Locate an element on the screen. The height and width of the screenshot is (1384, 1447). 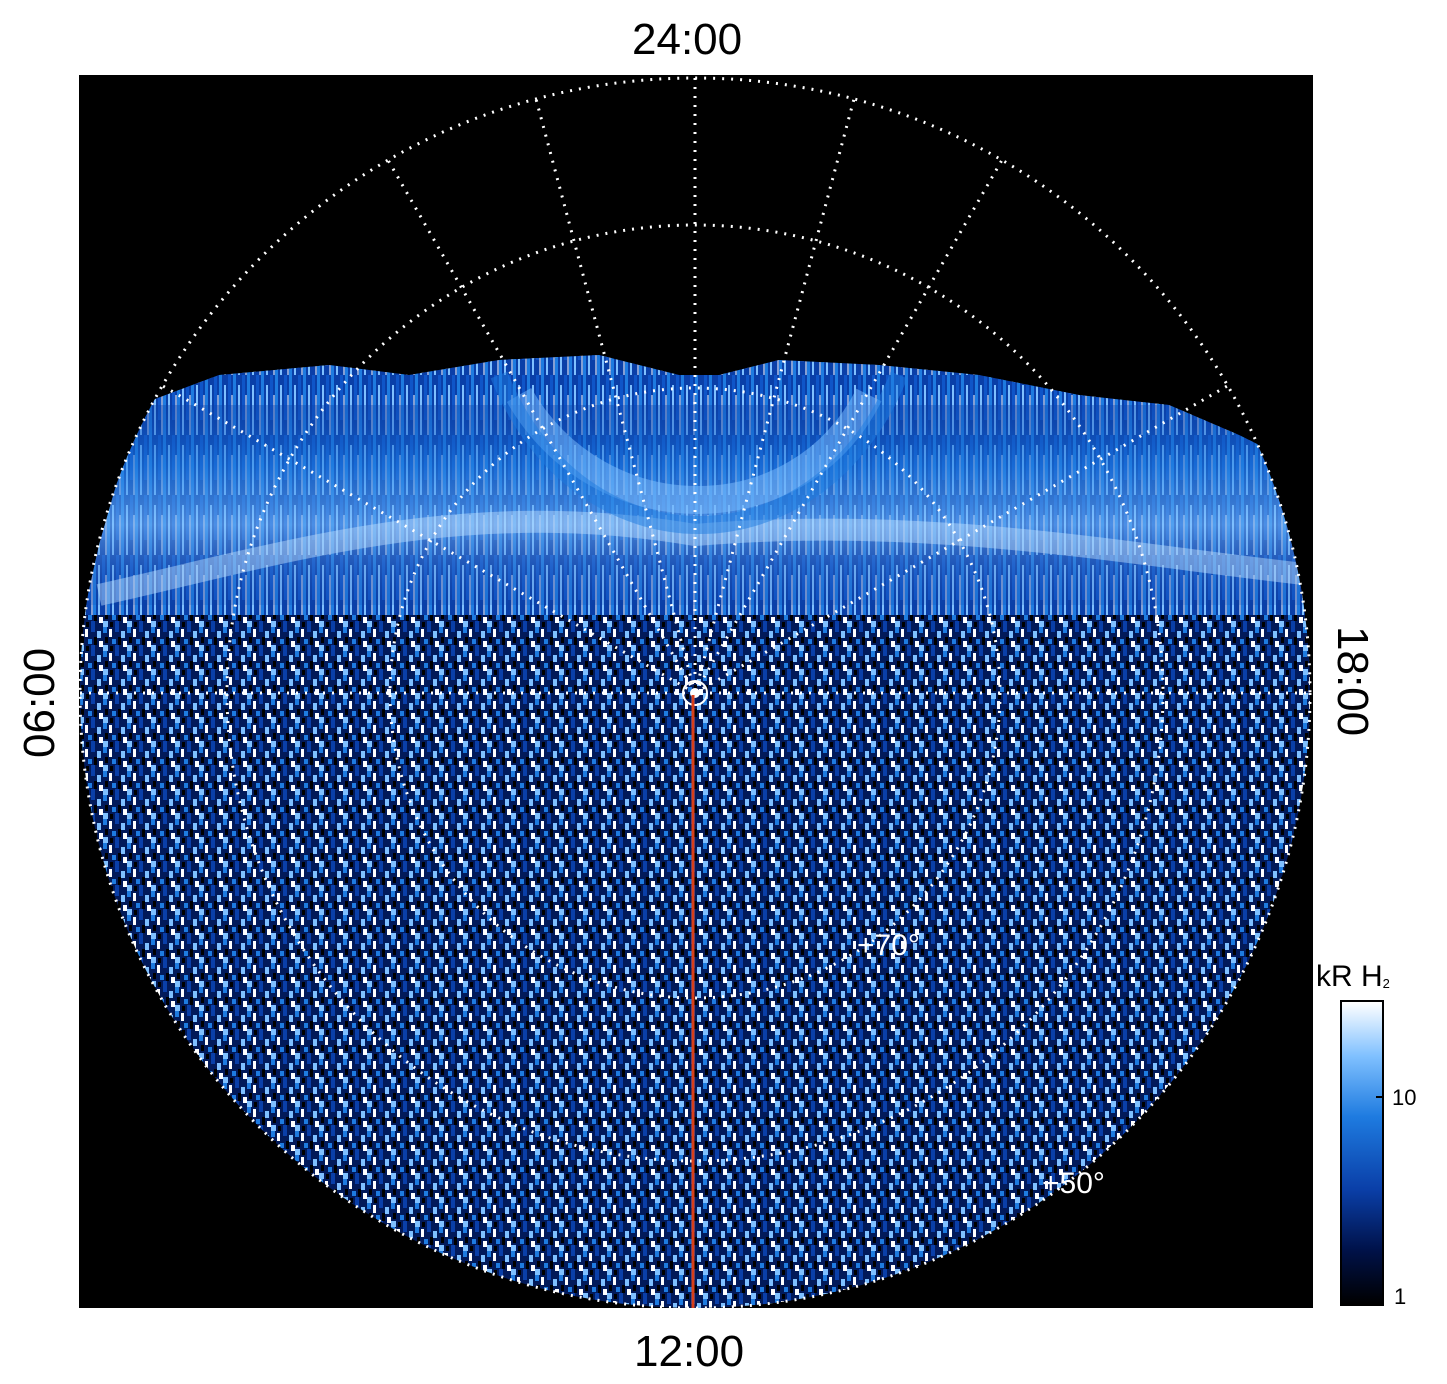
local-time-label-left: 06:00 is located at coordinates (39, 702).